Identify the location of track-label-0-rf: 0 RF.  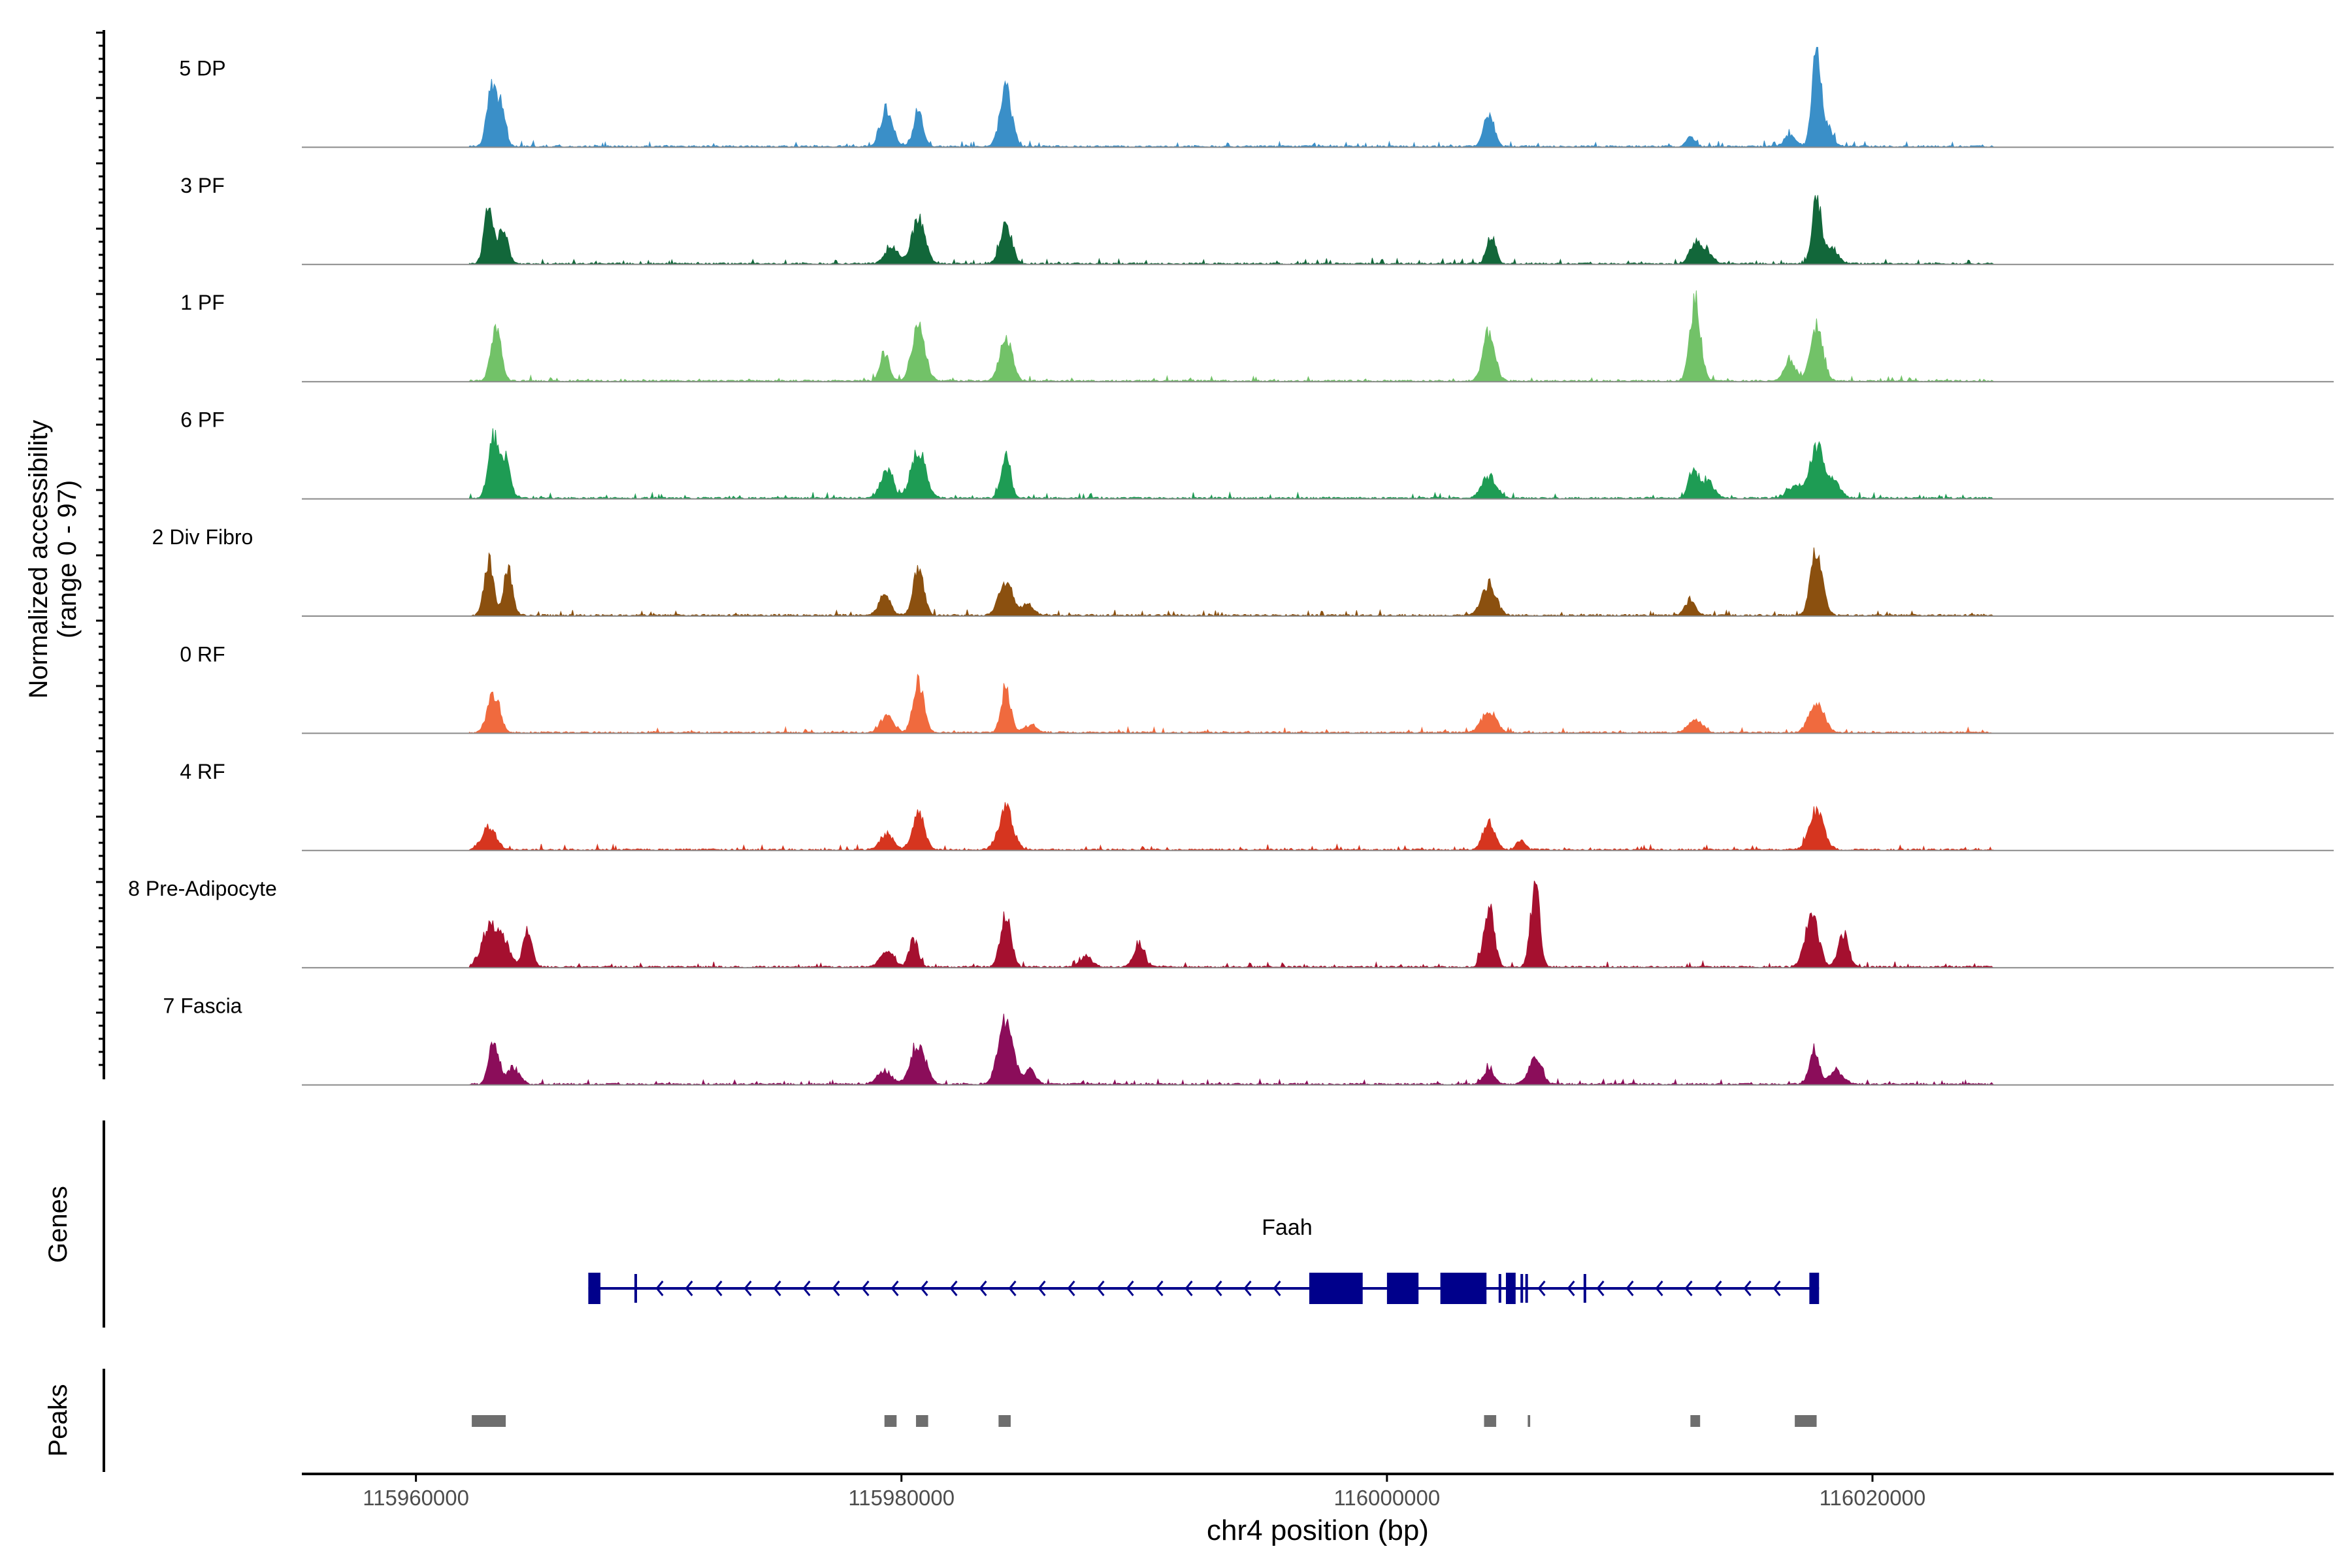
(202, 654).